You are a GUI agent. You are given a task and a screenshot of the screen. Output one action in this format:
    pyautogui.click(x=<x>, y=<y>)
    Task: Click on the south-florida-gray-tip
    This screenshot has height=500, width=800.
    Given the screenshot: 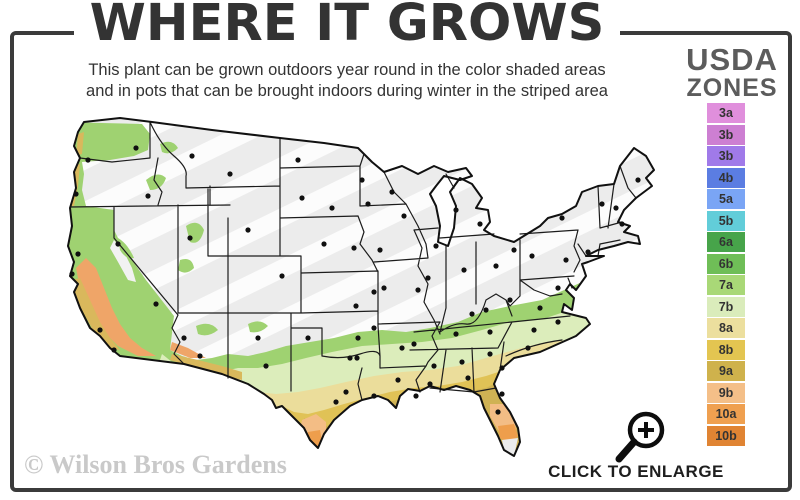 What is the action you would take?
    pyautogui.click(x=510, y=447)
    